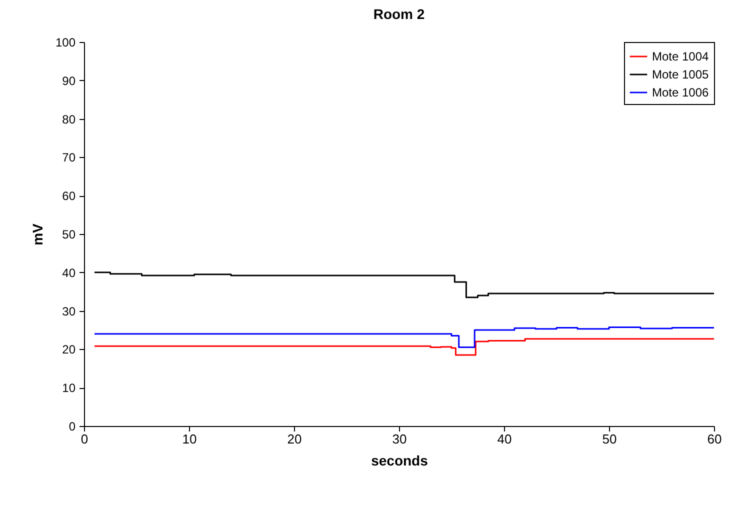  I want to click on y-tick-label: 100, so click(65, 43).